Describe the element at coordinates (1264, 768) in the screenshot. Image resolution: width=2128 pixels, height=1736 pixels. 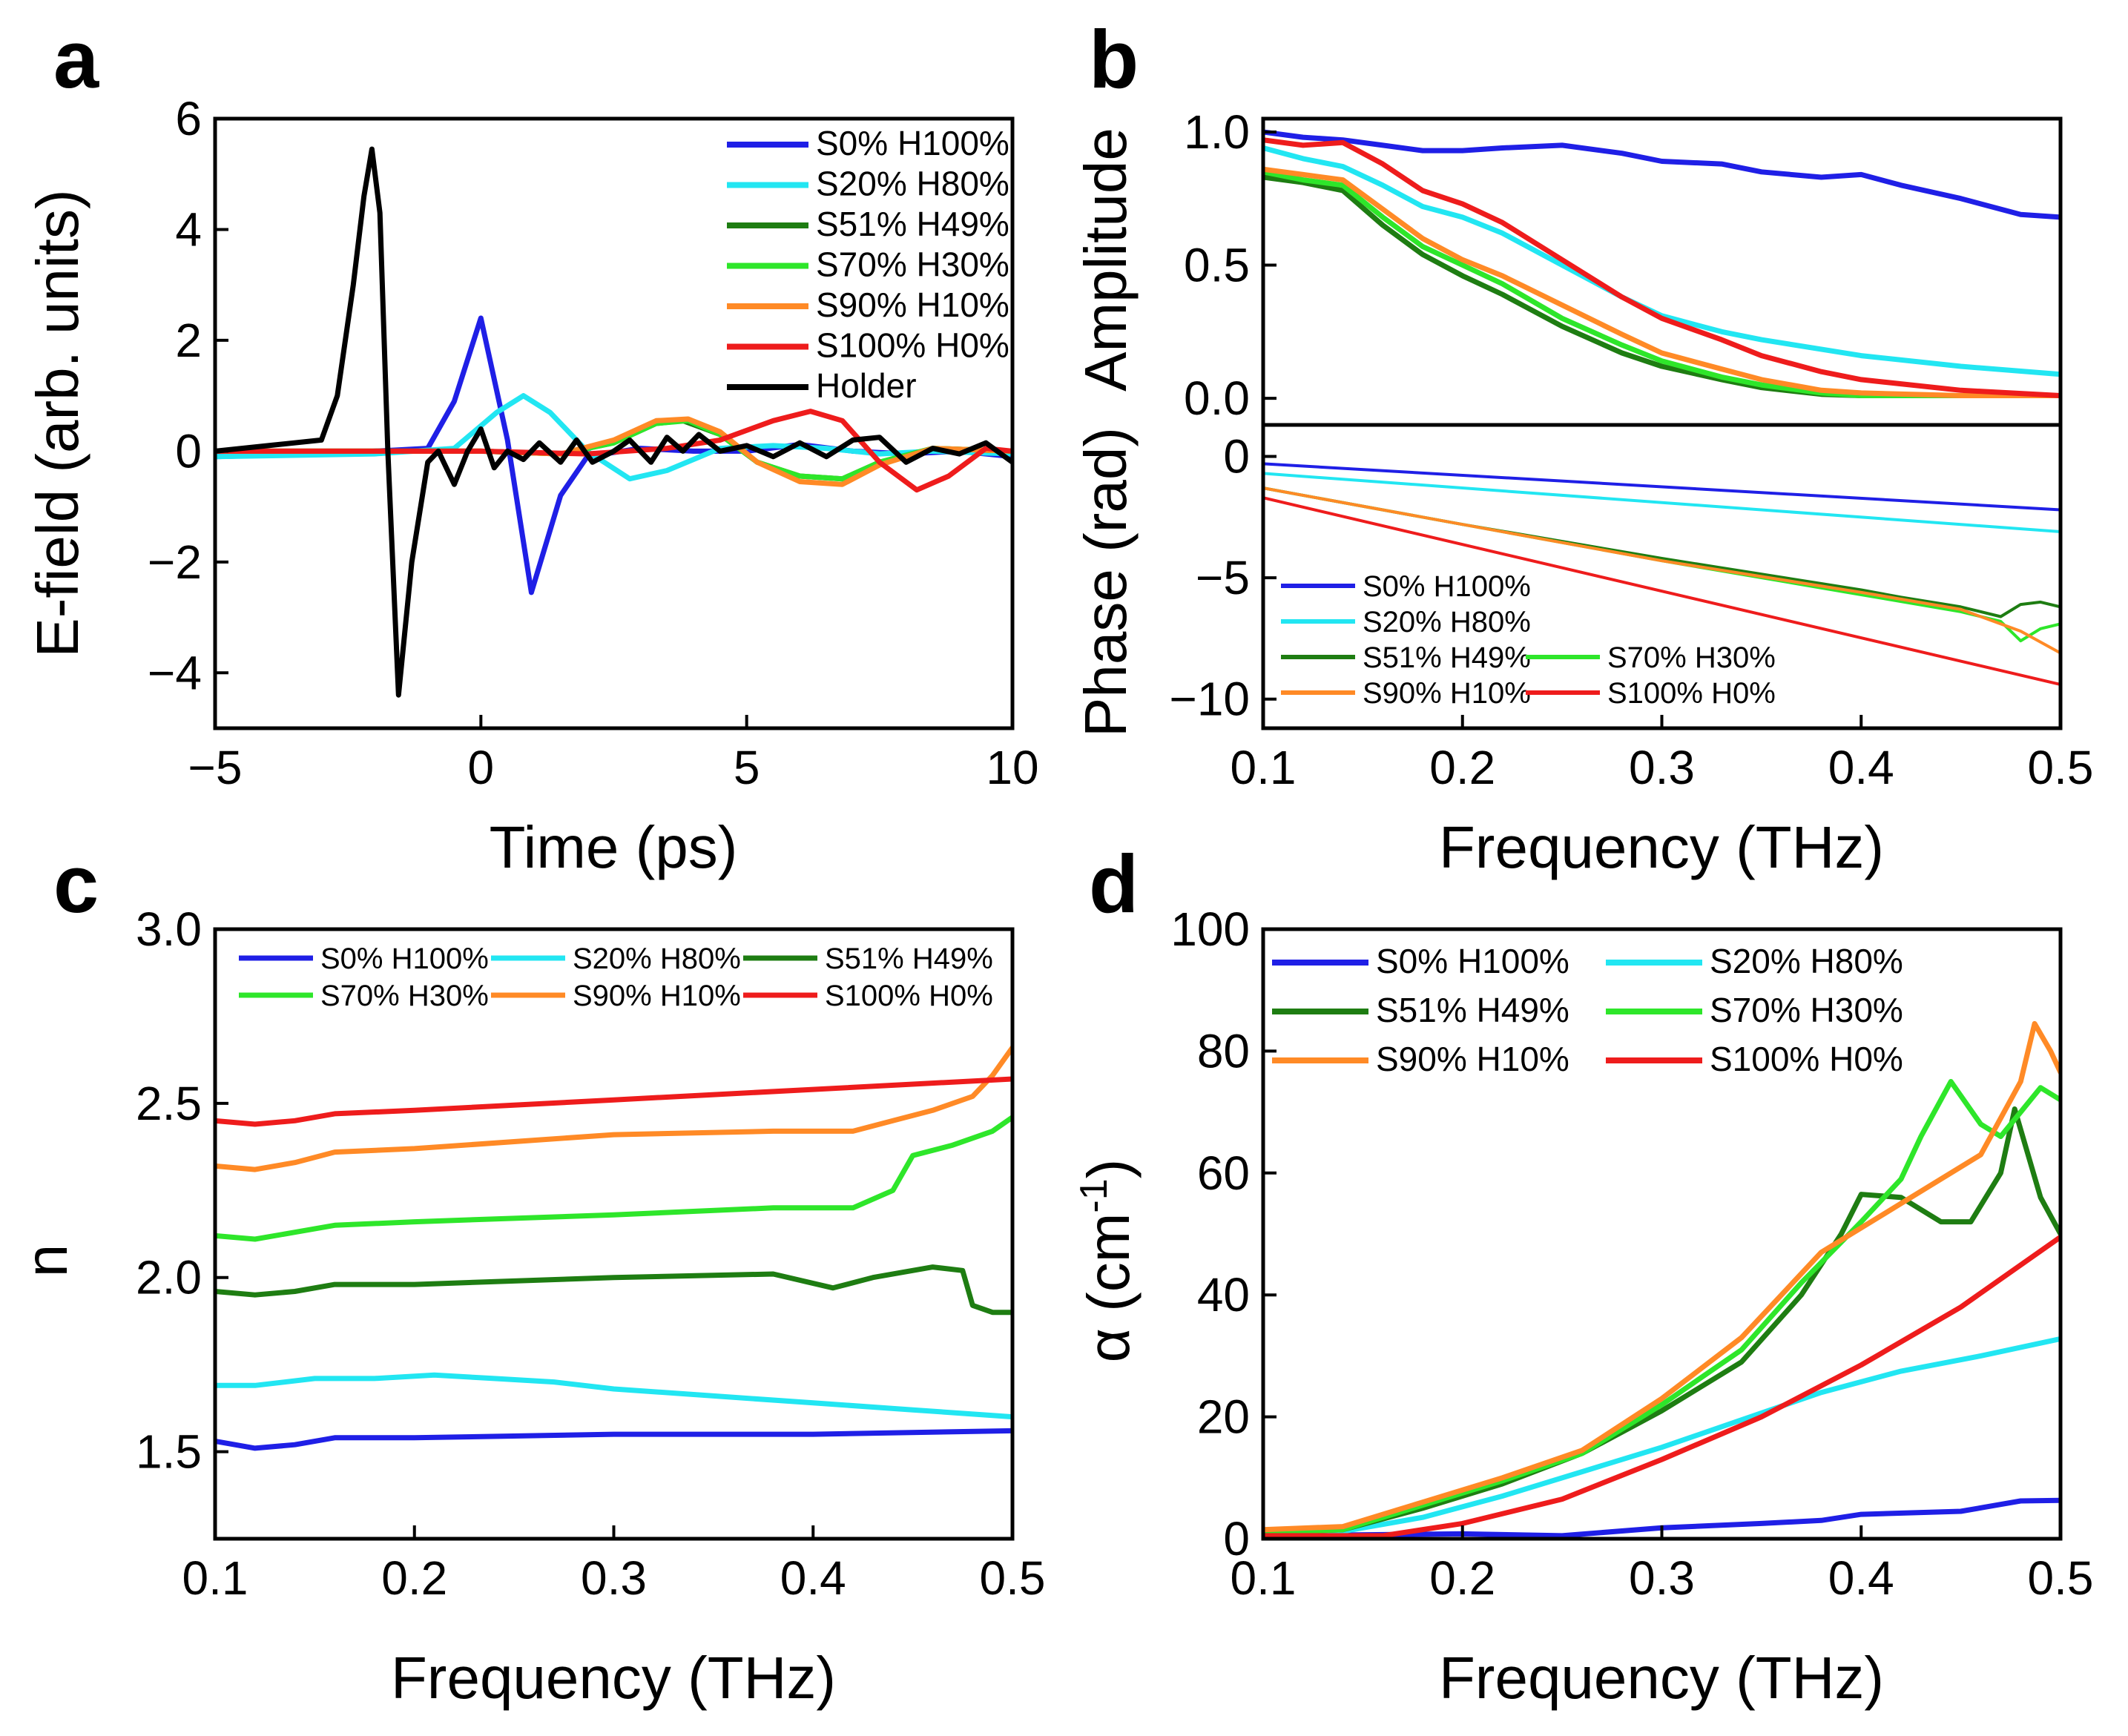
I see `x-tick-label-b-bottom-0: 0.1` at that location.